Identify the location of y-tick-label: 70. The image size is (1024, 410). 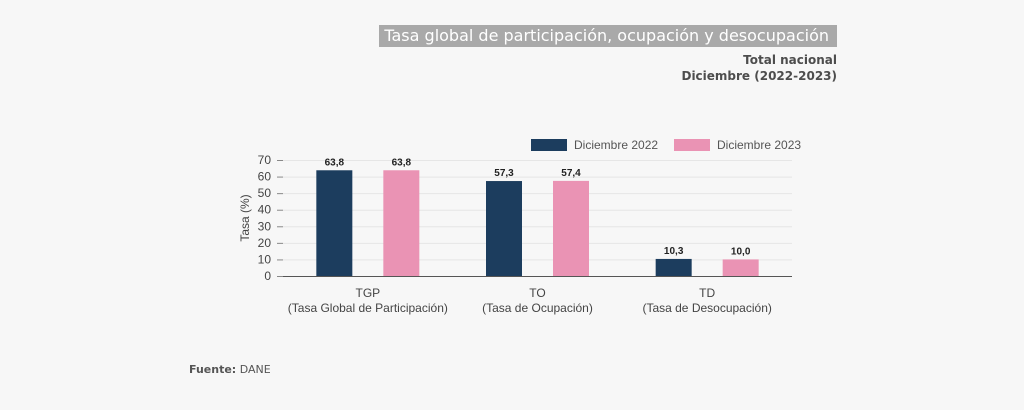
(265, 160).